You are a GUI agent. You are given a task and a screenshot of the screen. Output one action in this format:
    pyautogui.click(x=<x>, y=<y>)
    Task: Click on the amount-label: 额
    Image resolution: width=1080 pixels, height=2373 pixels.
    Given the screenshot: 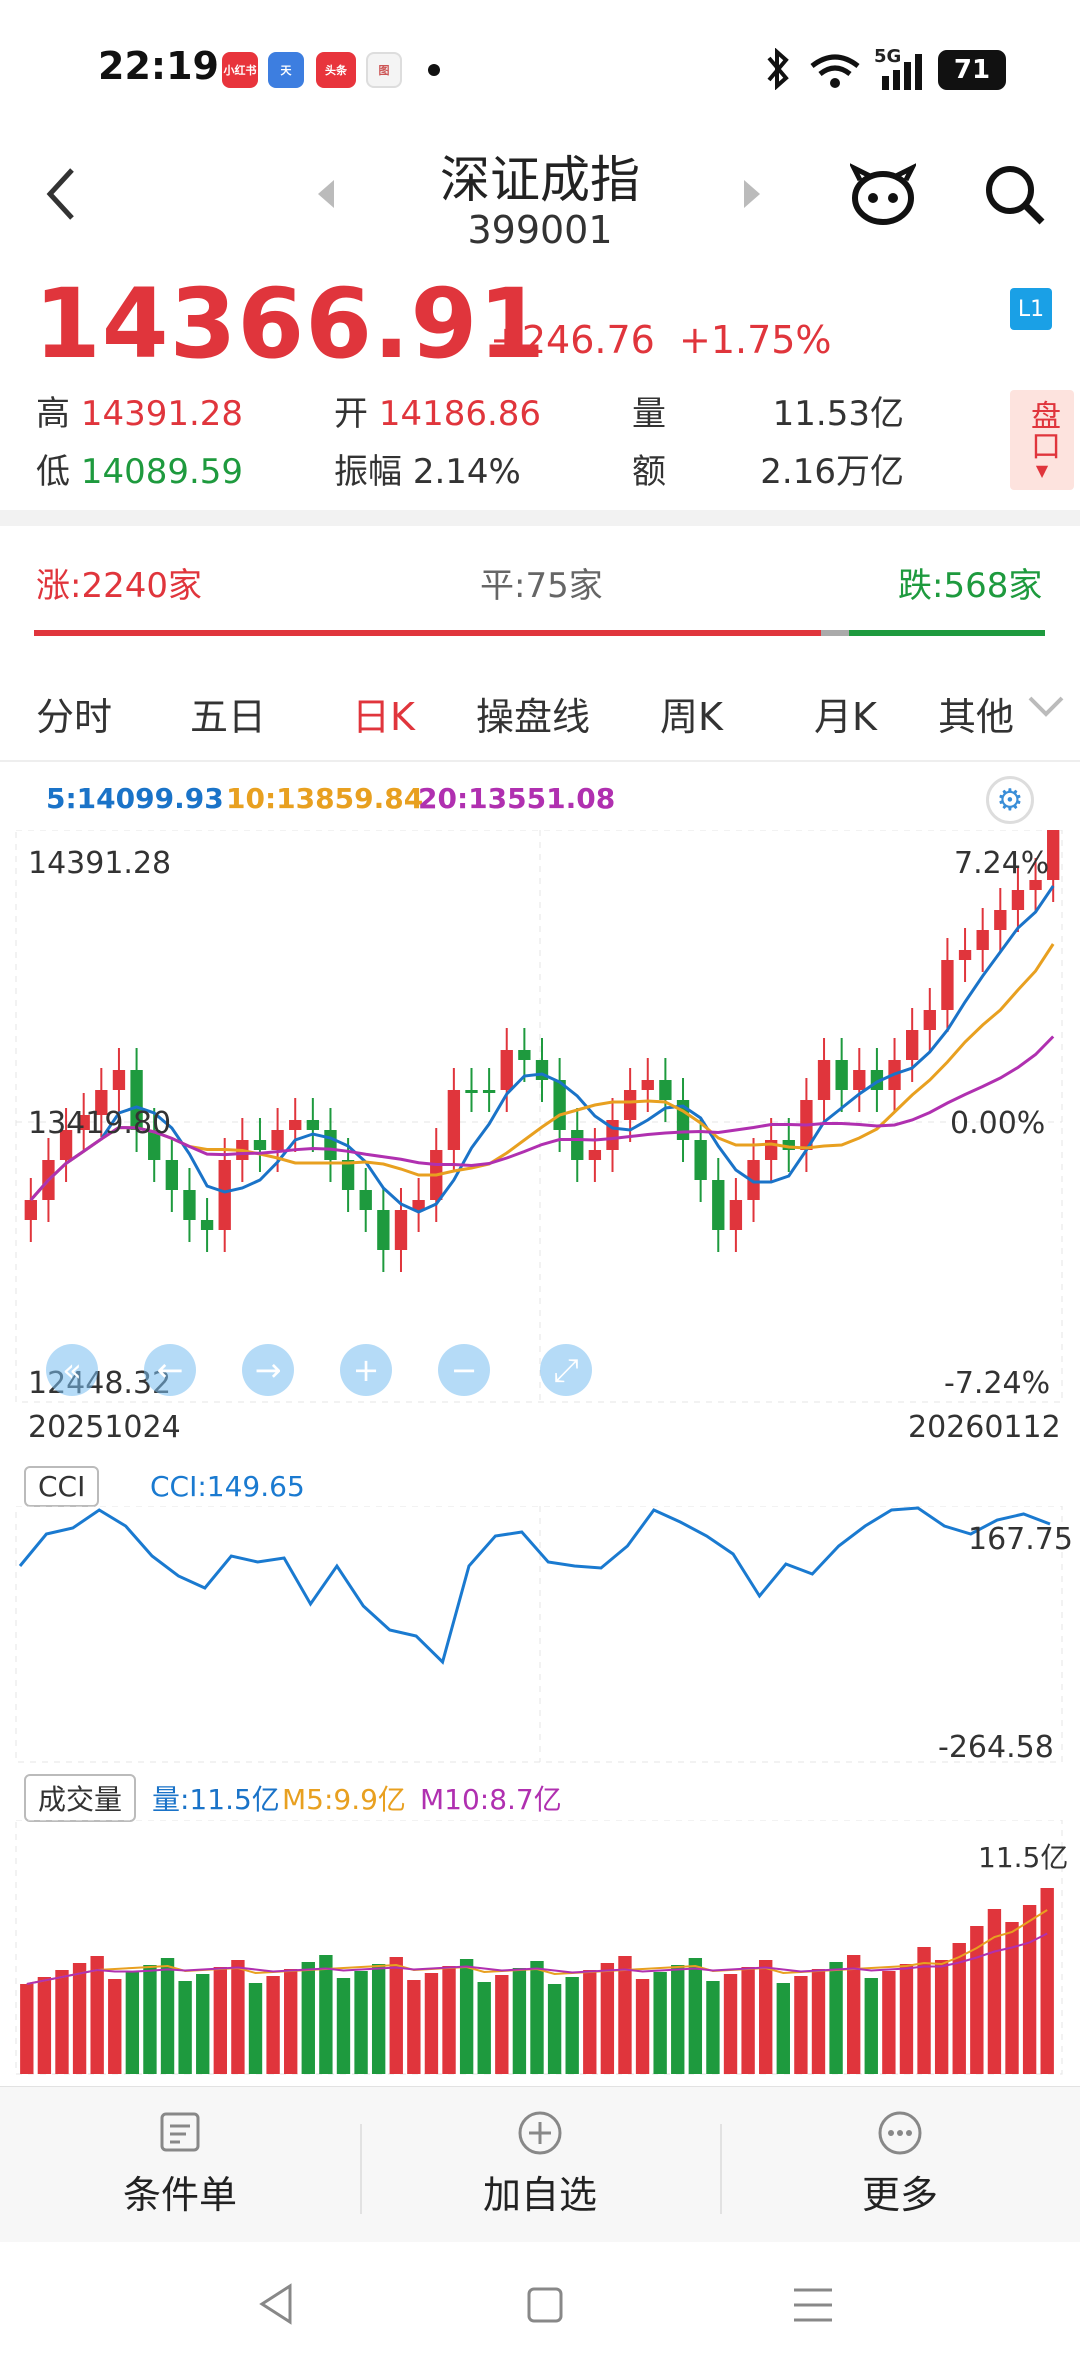 What is the action you would take?
    pyautogui.click(x=649, y=472)
    